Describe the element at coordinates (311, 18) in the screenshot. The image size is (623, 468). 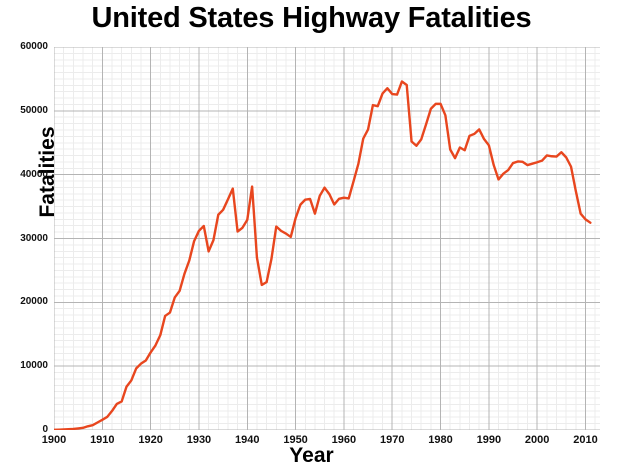
I see `chart-title: United States Highway Fatalities` at that location.